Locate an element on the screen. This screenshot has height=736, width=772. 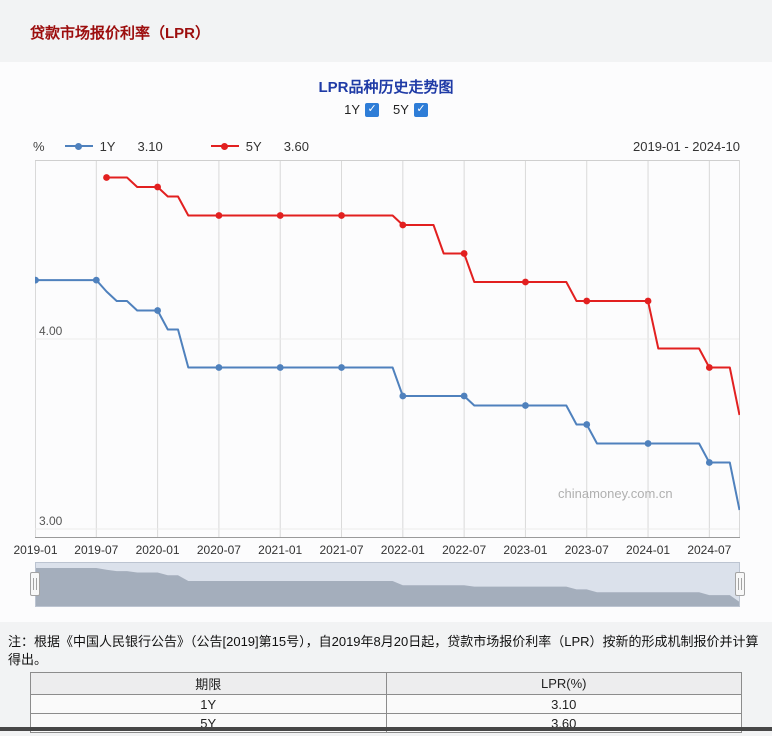
toggle-1y: 1Y is located at coordinates (361, 109).